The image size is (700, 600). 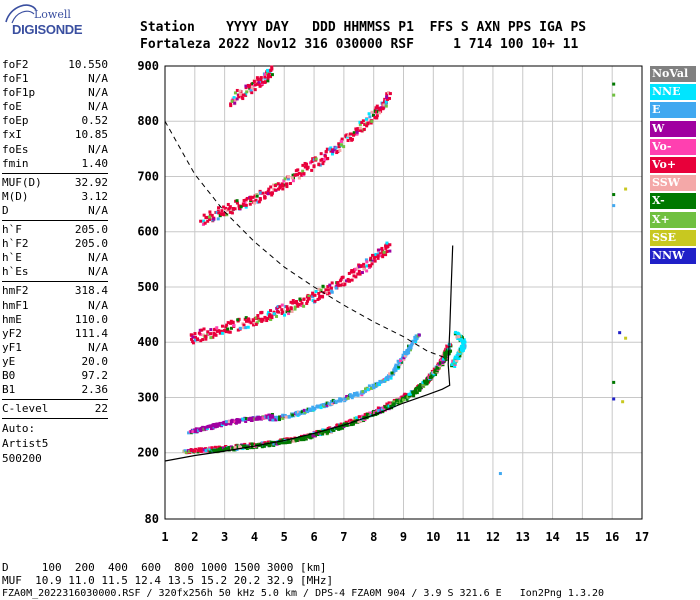 I want to click on legend: NoVal NNE E W Vo- Vo+ SSW X- X+ SSE NNW, so click(x=673, y=166).